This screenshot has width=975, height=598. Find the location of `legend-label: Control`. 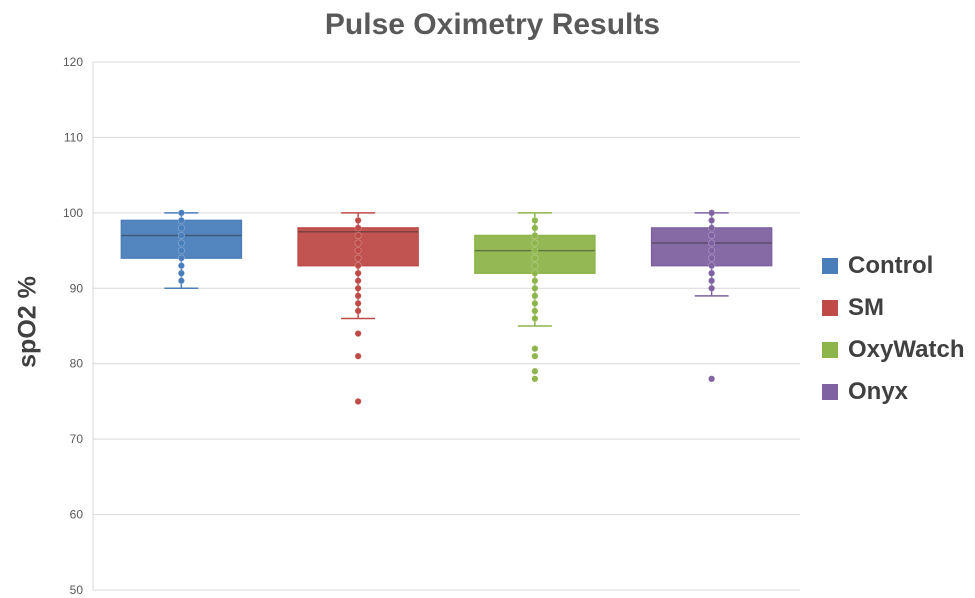

legend-label: Control is located at coordinates (891, 265).